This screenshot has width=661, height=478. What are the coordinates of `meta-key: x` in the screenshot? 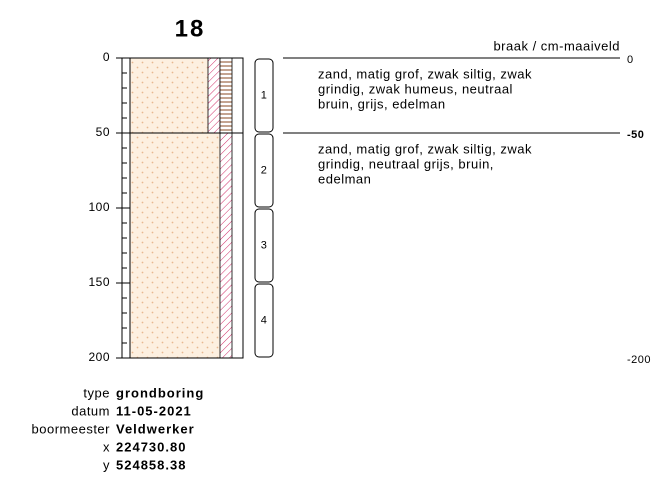 It's located at (106, 446).